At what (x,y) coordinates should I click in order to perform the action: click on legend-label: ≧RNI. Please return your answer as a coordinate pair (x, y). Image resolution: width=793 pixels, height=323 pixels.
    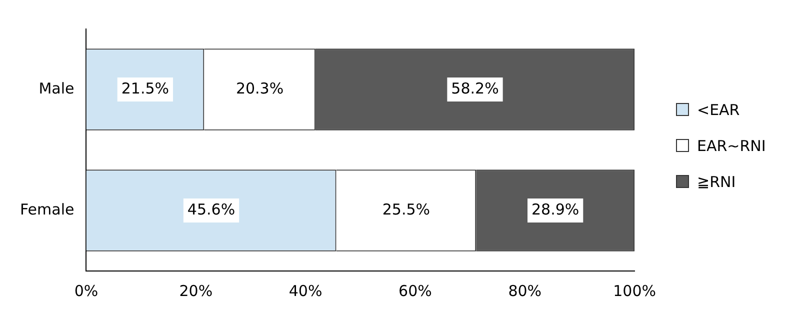
    Looking at the image, I should click on (716, 181).